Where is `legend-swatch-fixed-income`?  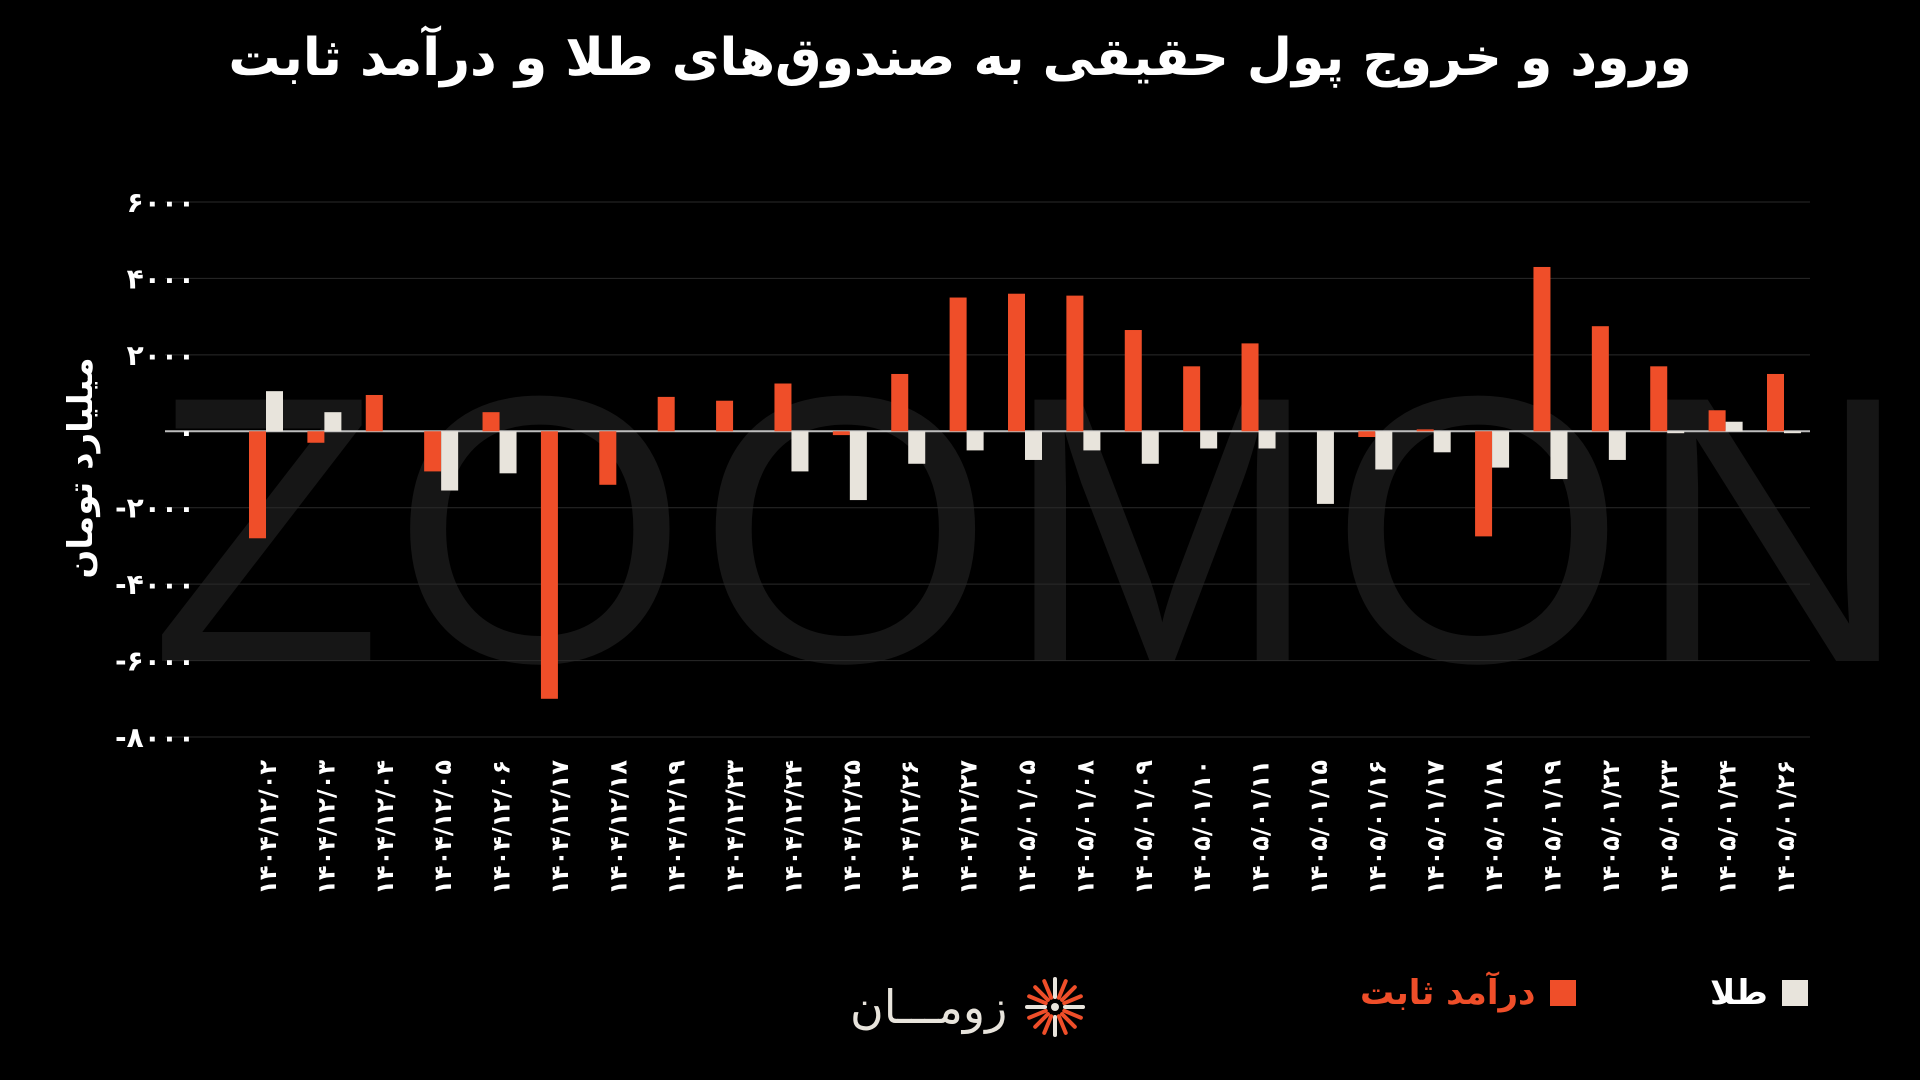 legend-swatch-fixed-income is located at coordinates (1562, 993).